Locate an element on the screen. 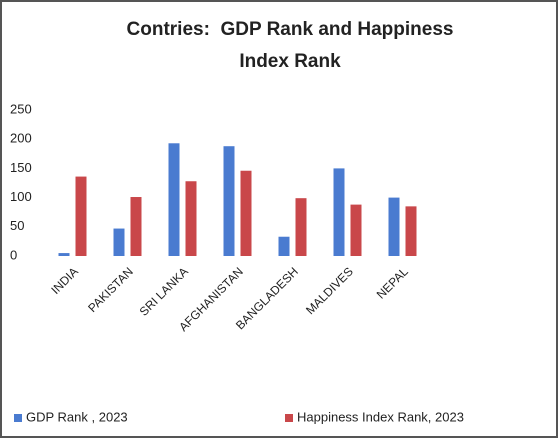  y-tick-label: 50 is located at coordinates (17, 225).